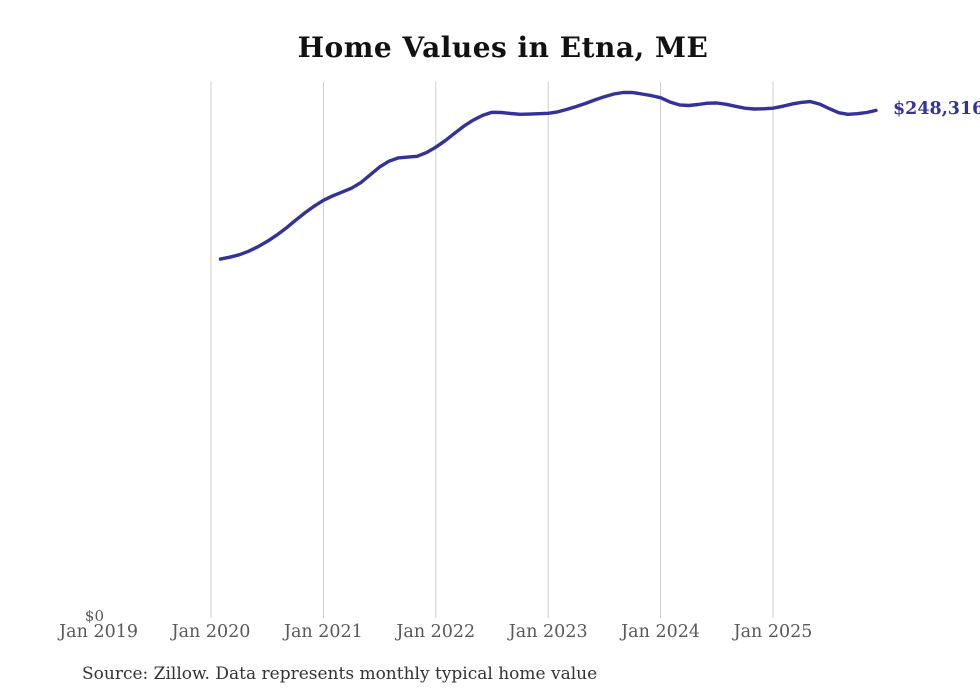 Image resolution: width=980 pixels, height=699 pixels. Describe the element at coordinates (936, 109) in the screenshot. I see `latest-value-label: $248,316` at that location.